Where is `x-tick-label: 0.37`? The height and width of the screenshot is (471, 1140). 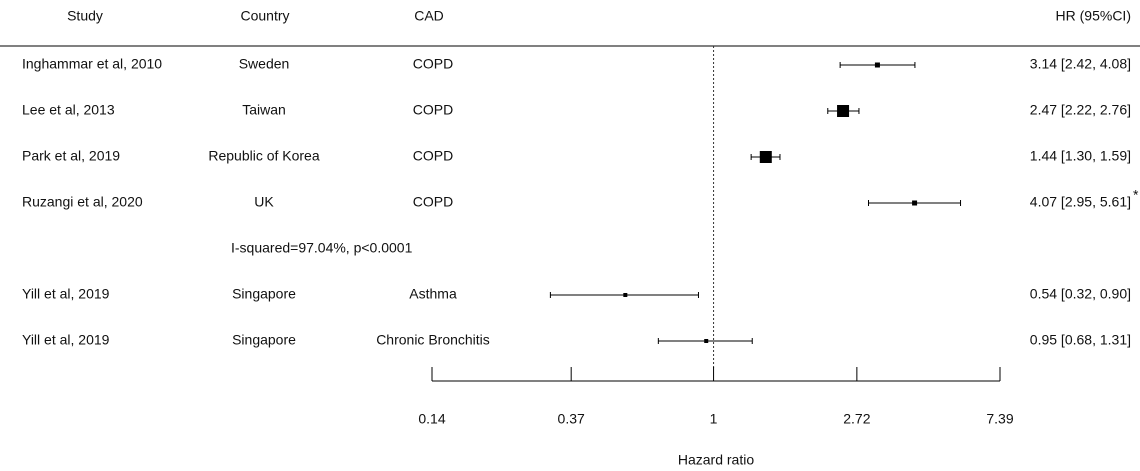 x-tick-label: 0.37 is located at coordinates (571, 419).